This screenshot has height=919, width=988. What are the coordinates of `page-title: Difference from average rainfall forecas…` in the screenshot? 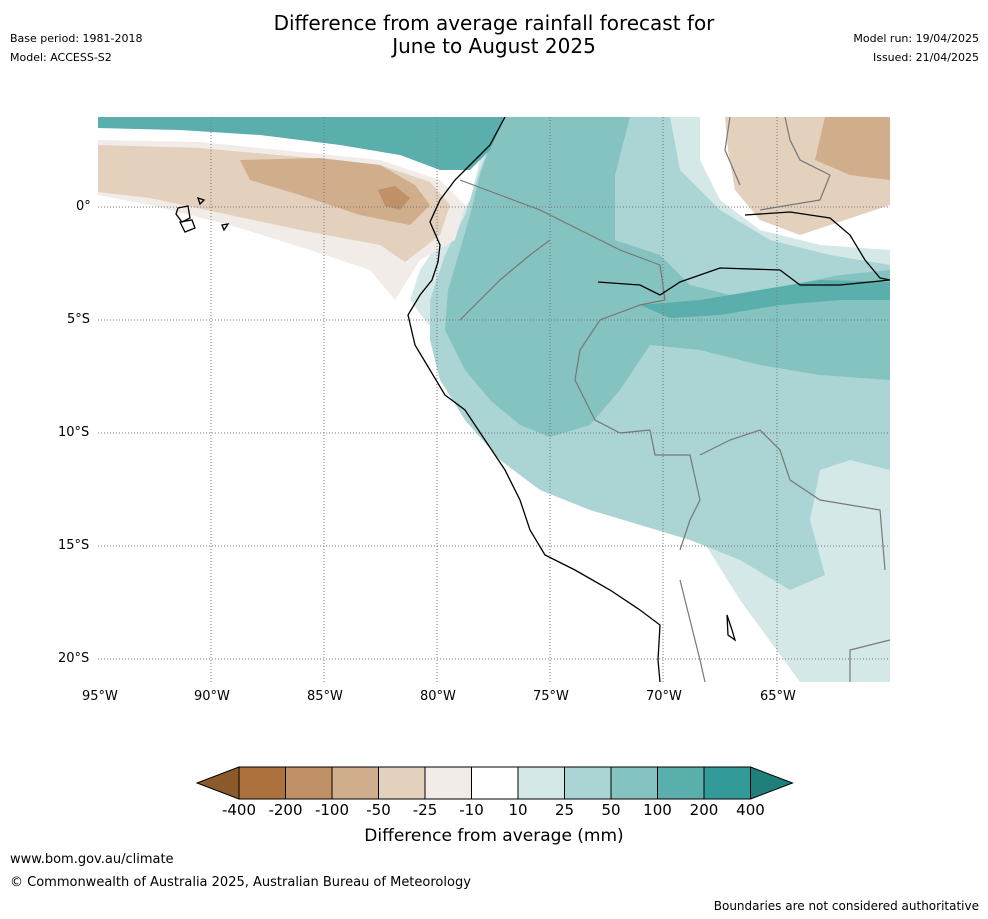 It's located at (494, 35).